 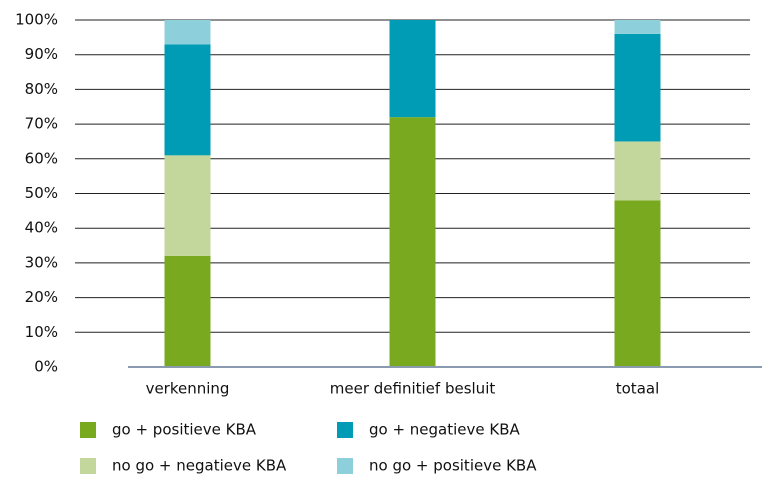 I want to click on y-tick-label: 40%, so click(x=41, y=228).